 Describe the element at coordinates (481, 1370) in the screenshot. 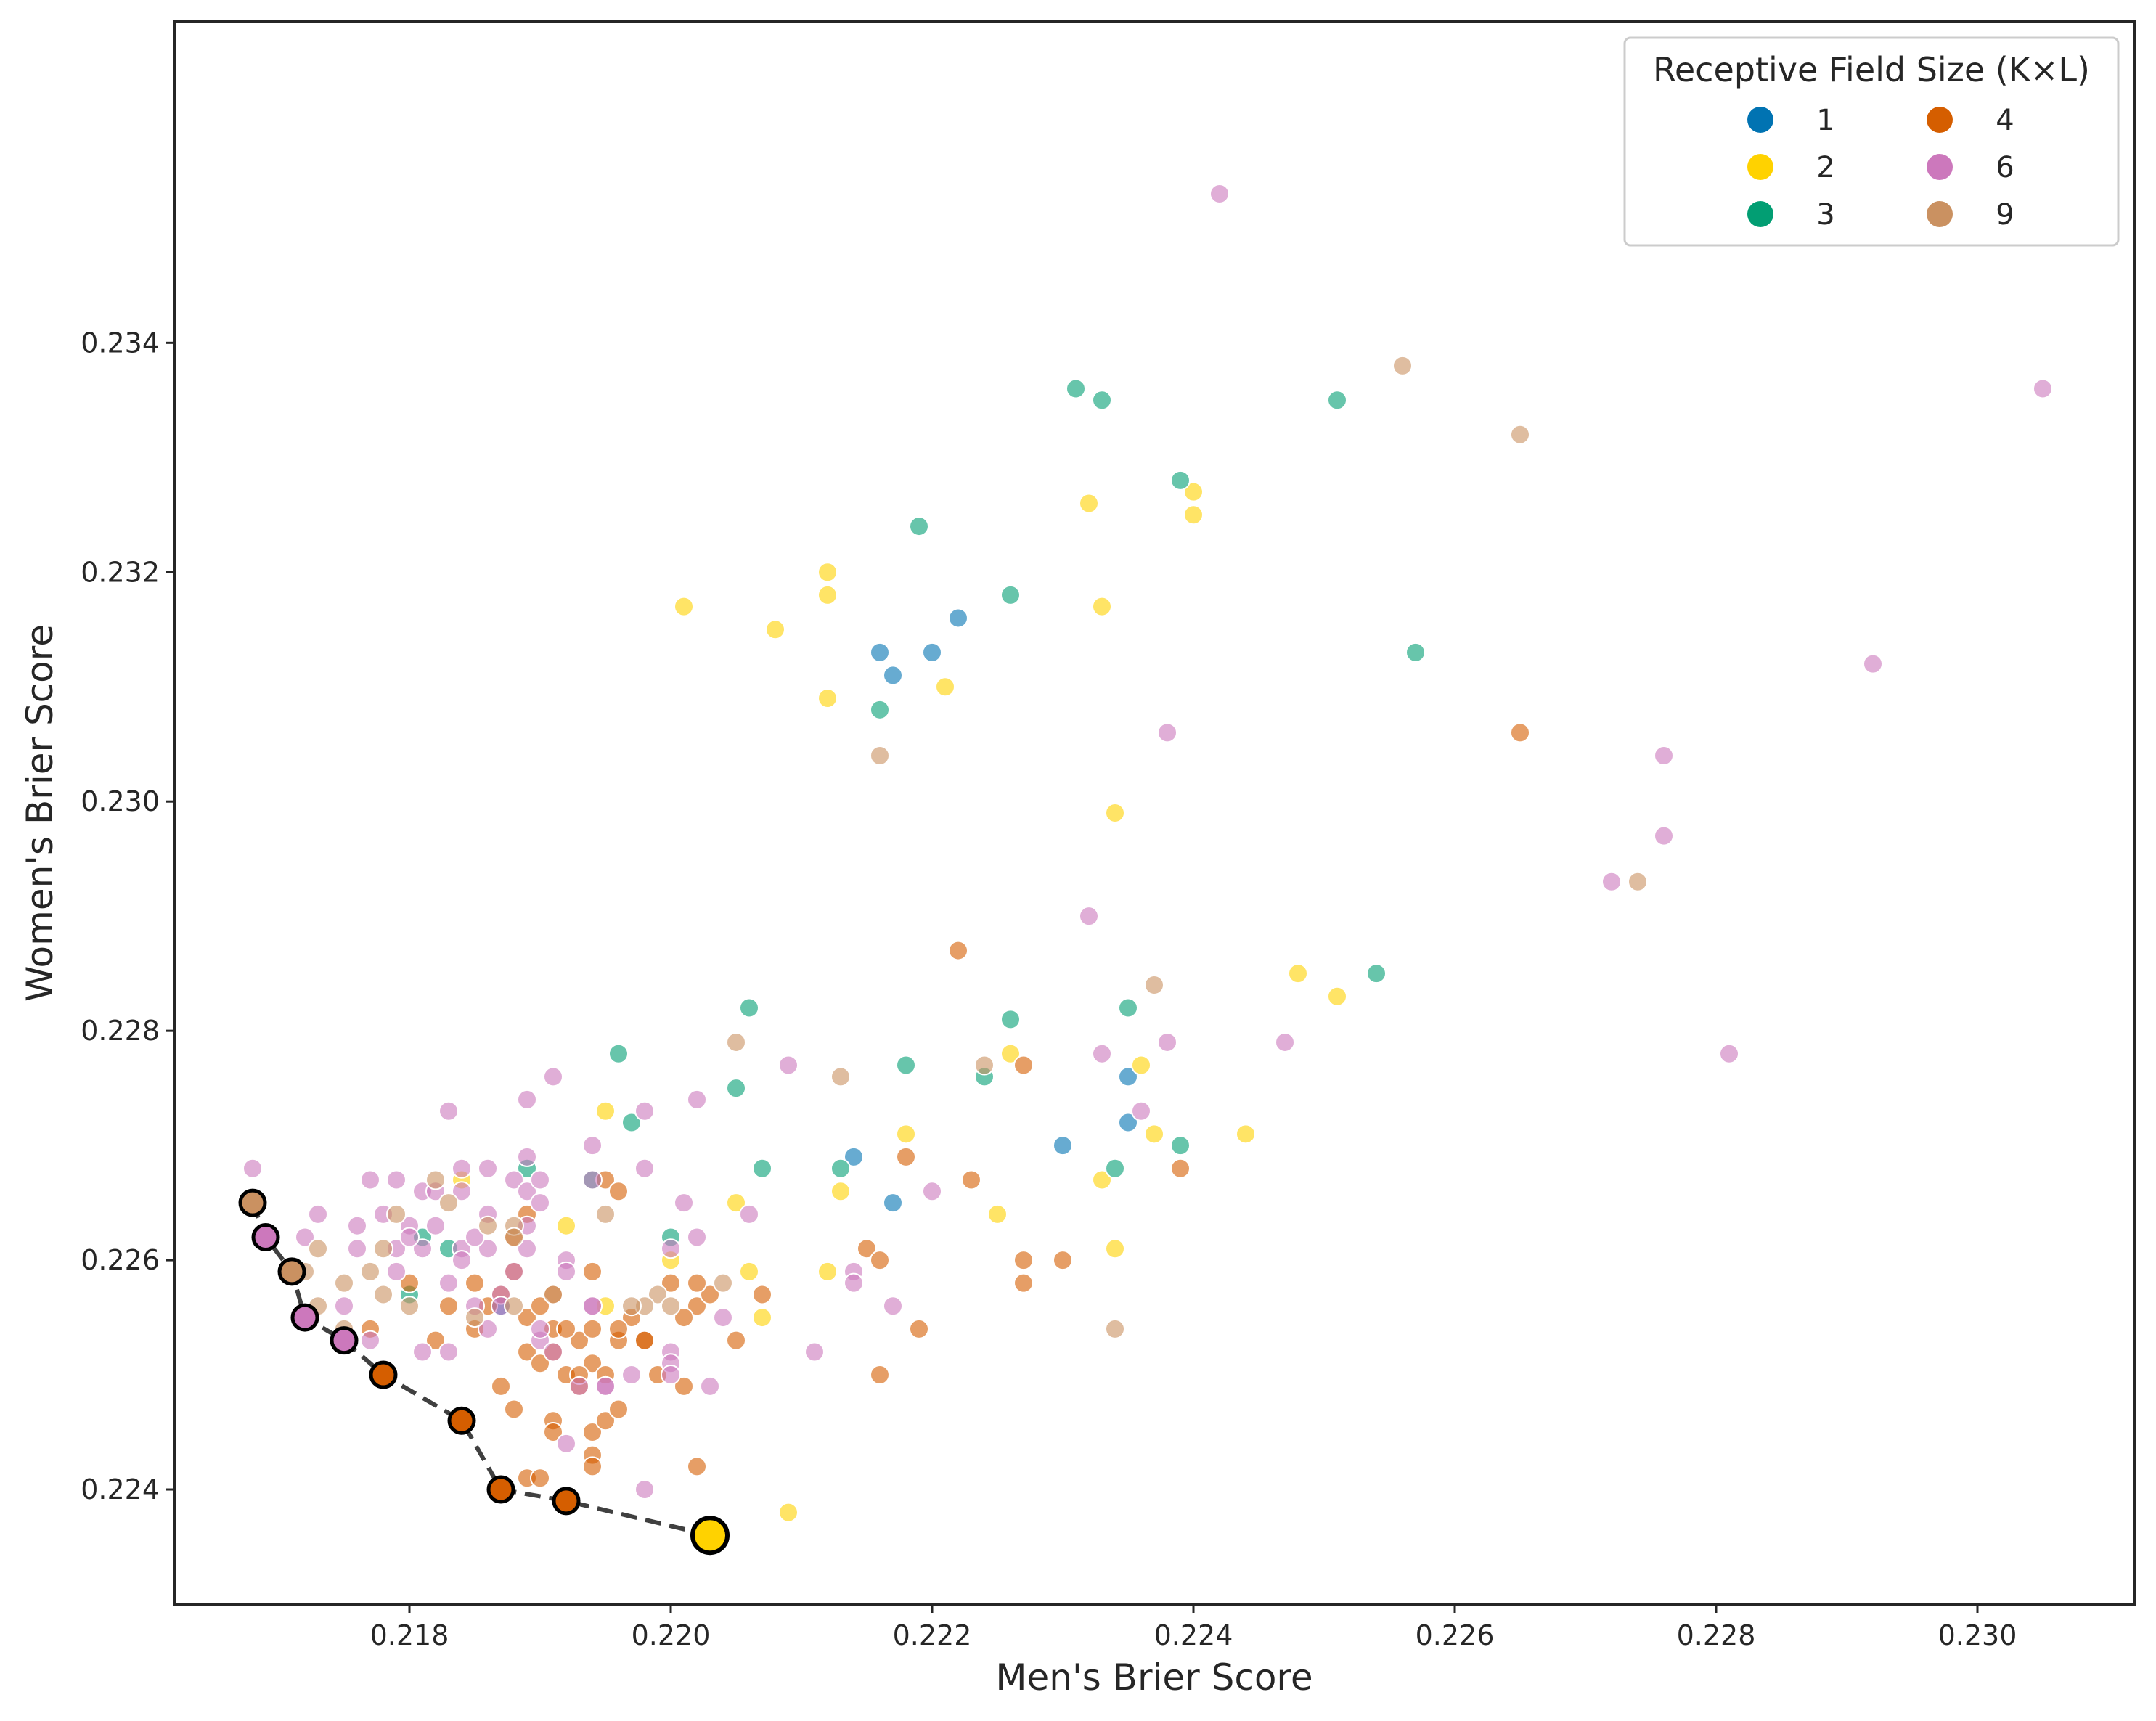

I see `pareto-front-line` at that location.